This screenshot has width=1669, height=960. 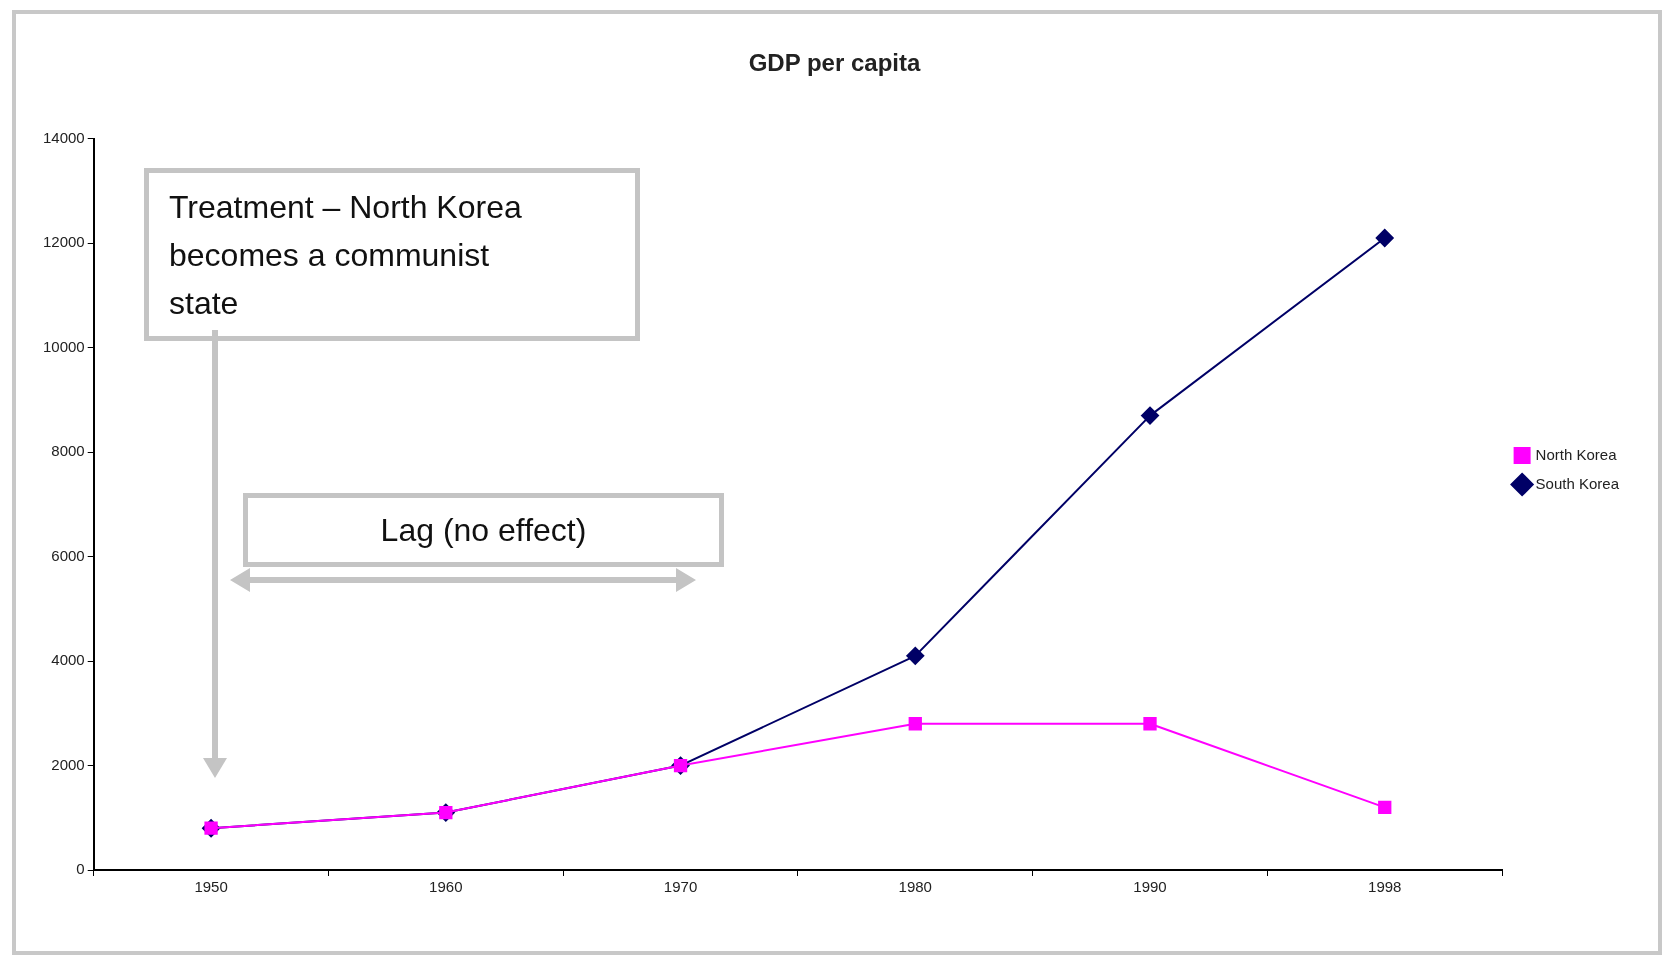 I want to click on y-tick-label: 14000, so click(x=63, y=137).